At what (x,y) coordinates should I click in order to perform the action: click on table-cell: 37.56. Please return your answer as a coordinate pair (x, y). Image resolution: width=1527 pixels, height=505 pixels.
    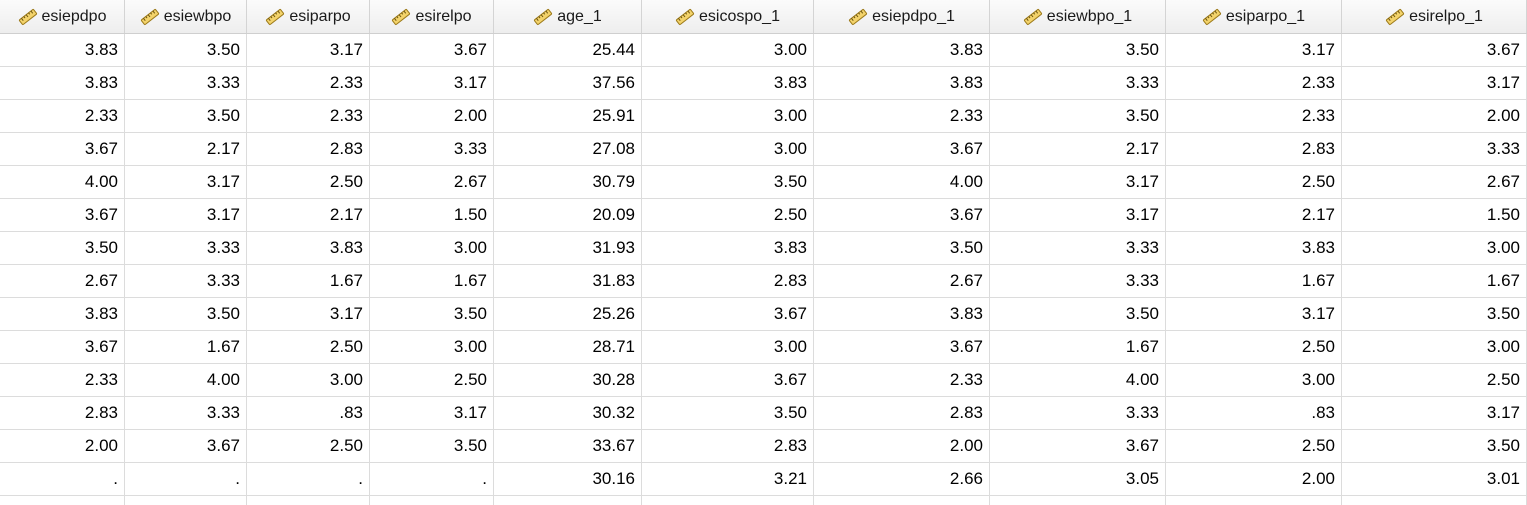
    Looking at the image, I should click on (568, 83).